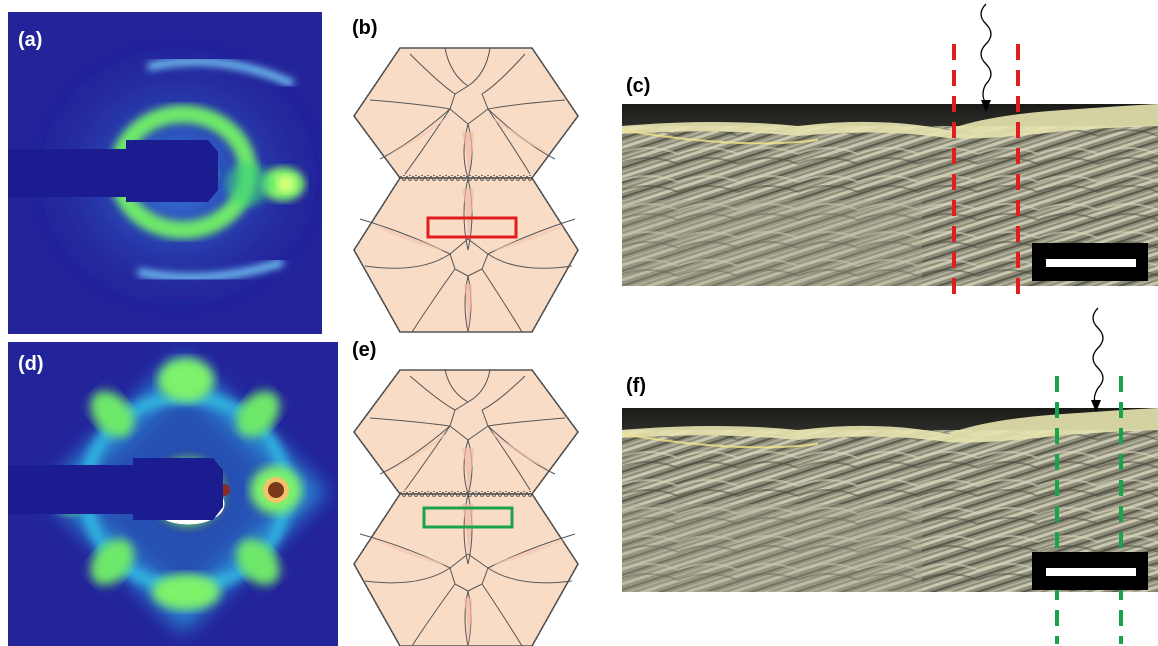 The width and height of the screenshot is (1158, 646). Describe the element at coordinates (1091, 263) in the screenshot. I see `scale-bar-c` at that location.